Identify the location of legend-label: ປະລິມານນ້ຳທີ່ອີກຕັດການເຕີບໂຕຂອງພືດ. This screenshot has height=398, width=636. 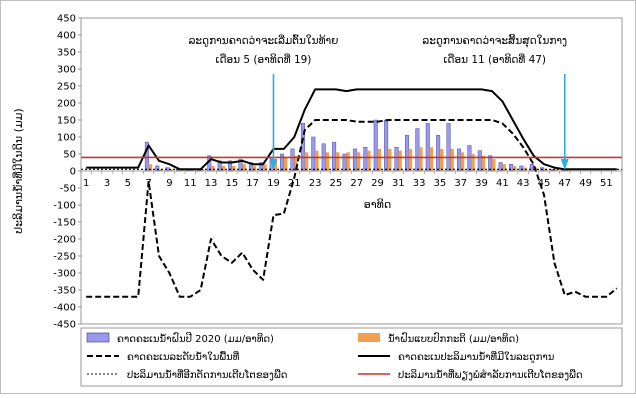
(207, 374).